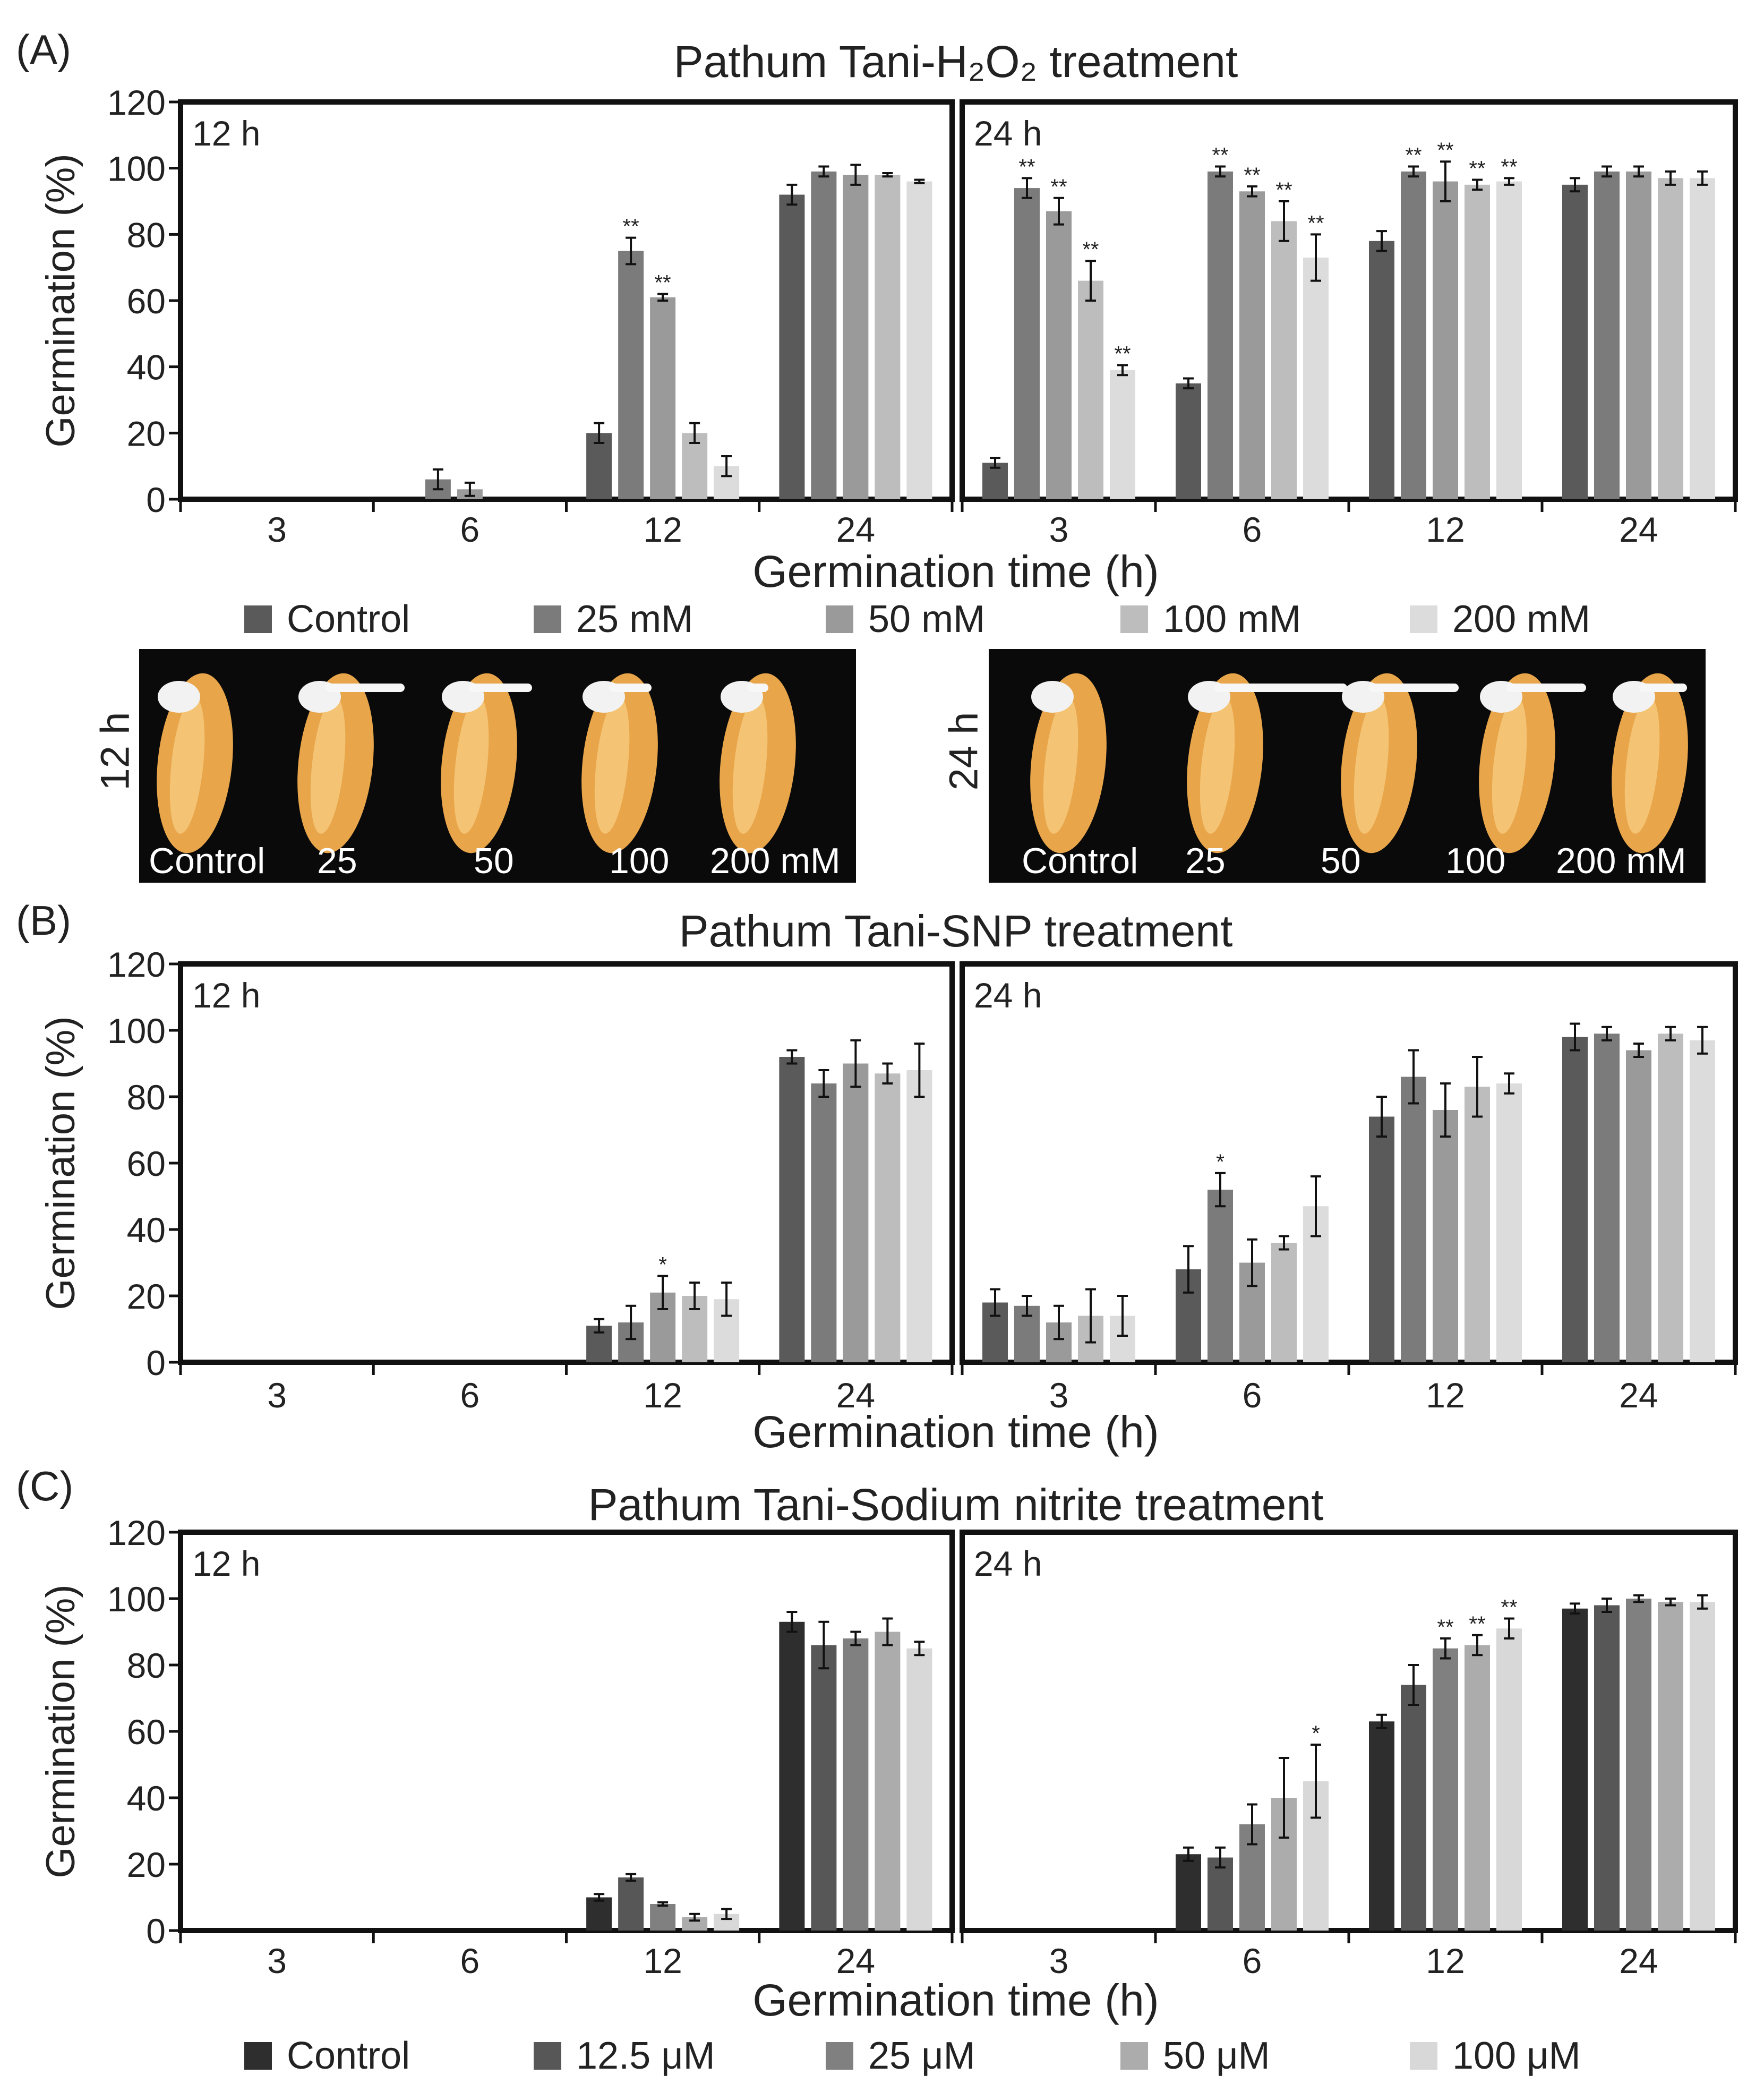 The image size is (1764, 2092). Describe the element at coordinates (1059, 1395) in the screenshot. I see `panel-b-24h-x-tick-label: 3` at that location.